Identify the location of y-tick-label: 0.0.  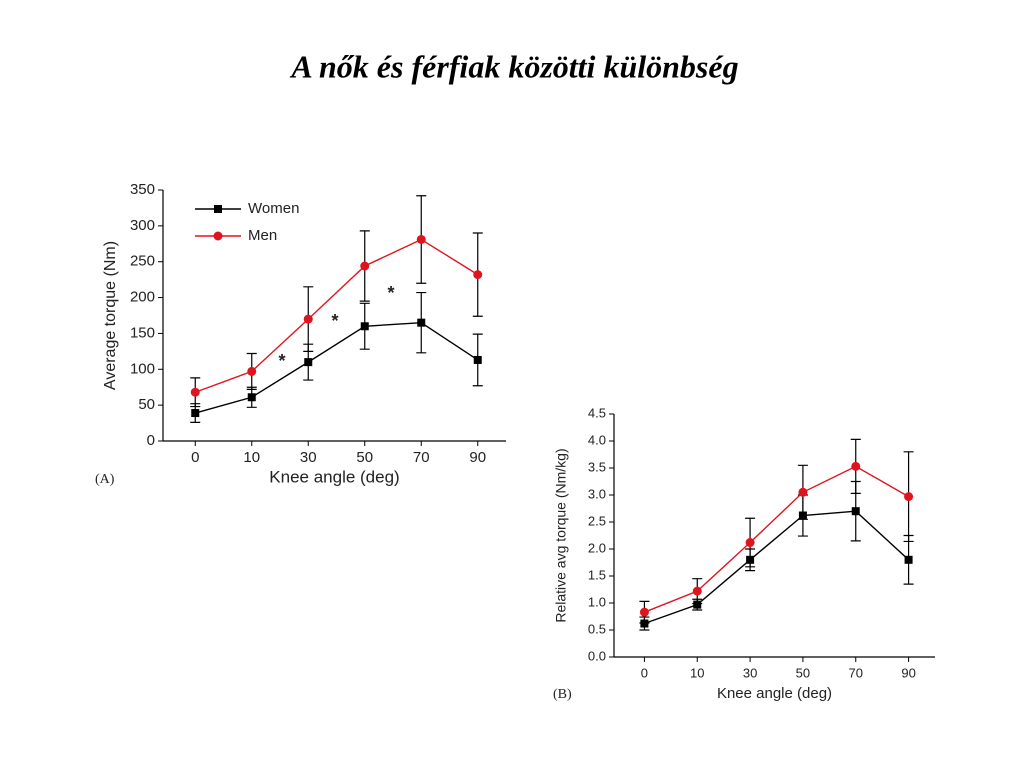
(597, 655).